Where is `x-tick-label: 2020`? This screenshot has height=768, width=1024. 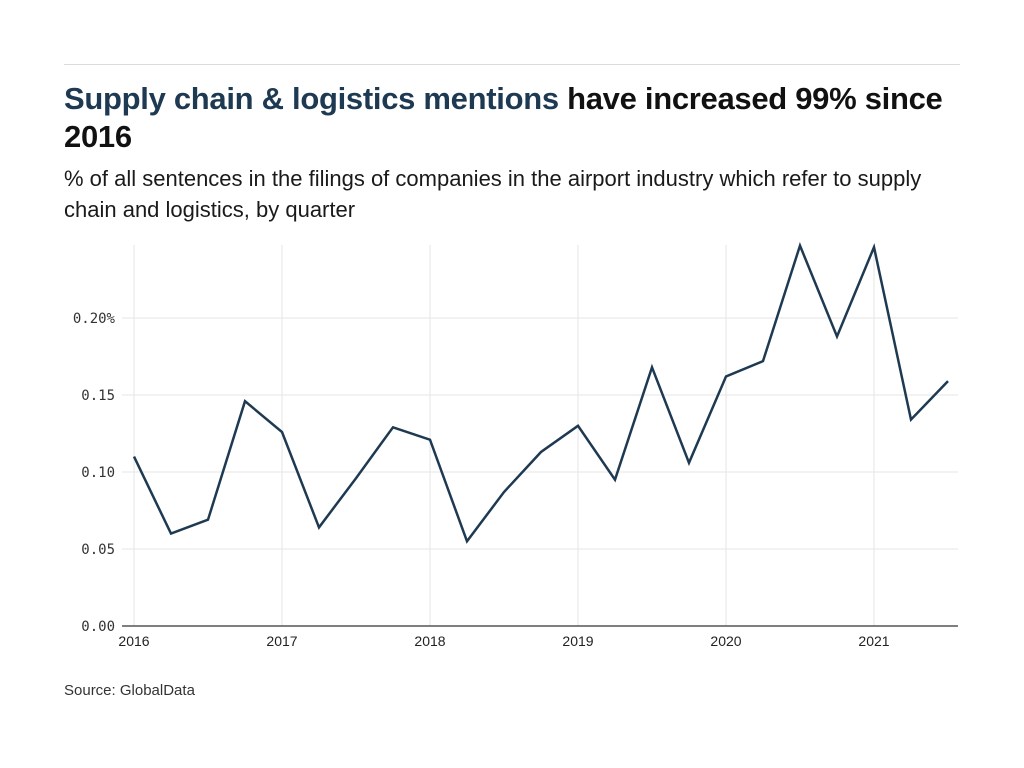
x-tick-label: 2020 is located at coordinates (725, 641).